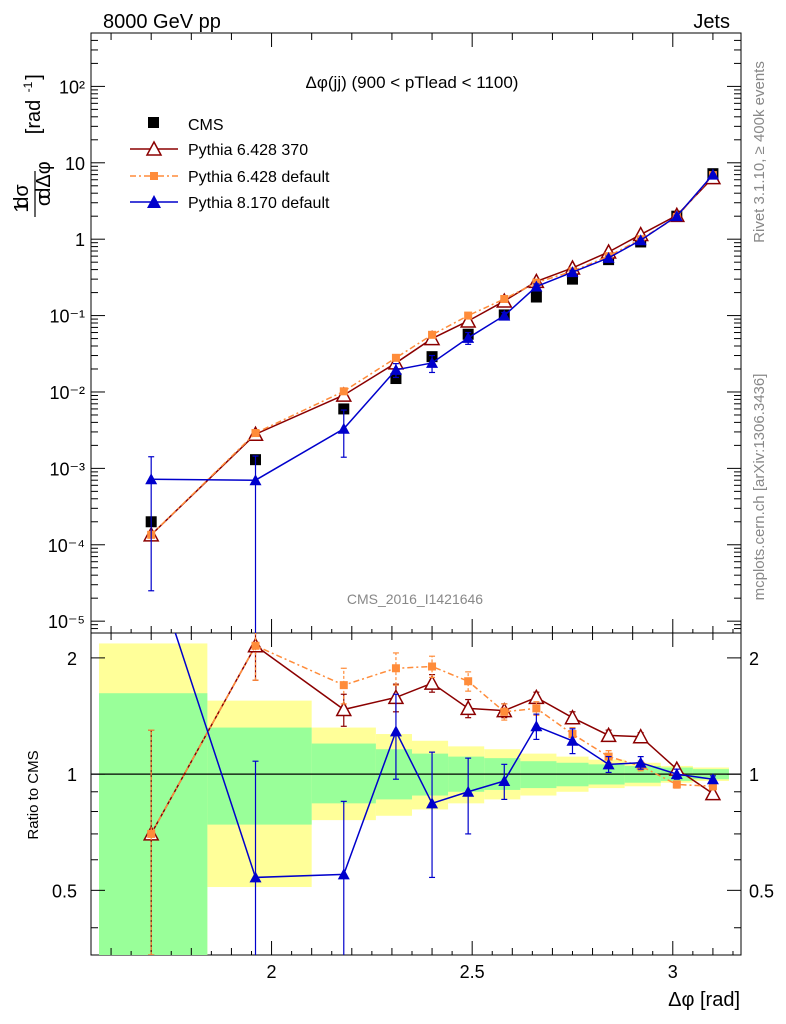 This screenshot has width=786, height=1024. Describe the element at coordinates (80, 240) in the screenshot. I see `y-tick-label: 1` at that location.